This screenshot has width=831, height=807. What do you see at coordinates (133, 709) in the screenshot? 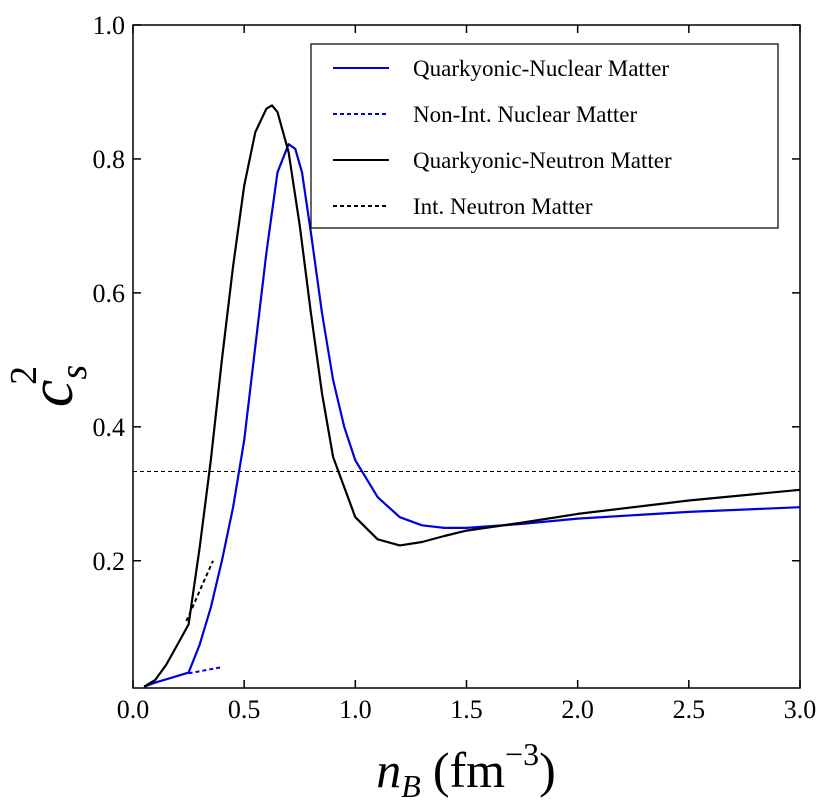
I see `x-tick-label: 0.0` at bounding box center [133, 709].